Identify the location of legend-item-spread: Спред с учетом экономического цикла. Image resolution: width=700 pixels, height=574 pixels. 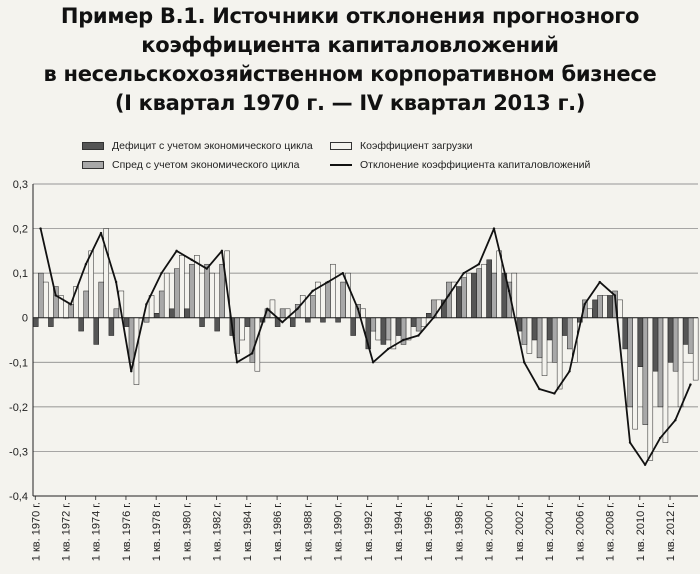
(190, 165).